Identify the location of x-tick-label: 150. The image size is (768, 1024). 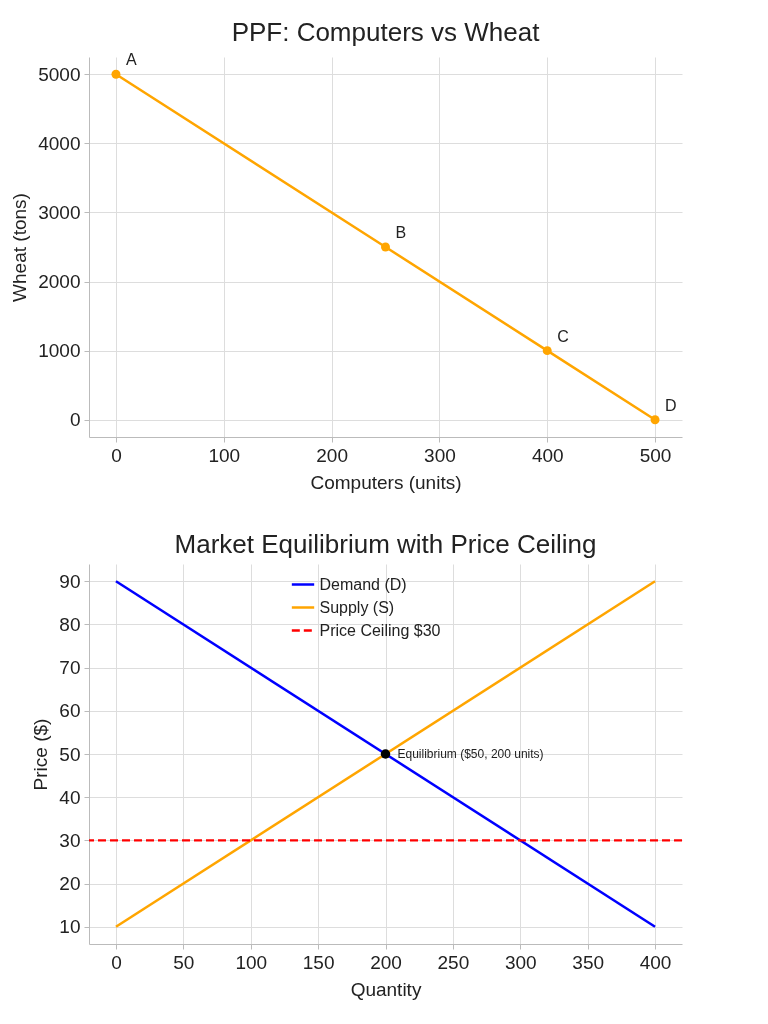
(318, 962).